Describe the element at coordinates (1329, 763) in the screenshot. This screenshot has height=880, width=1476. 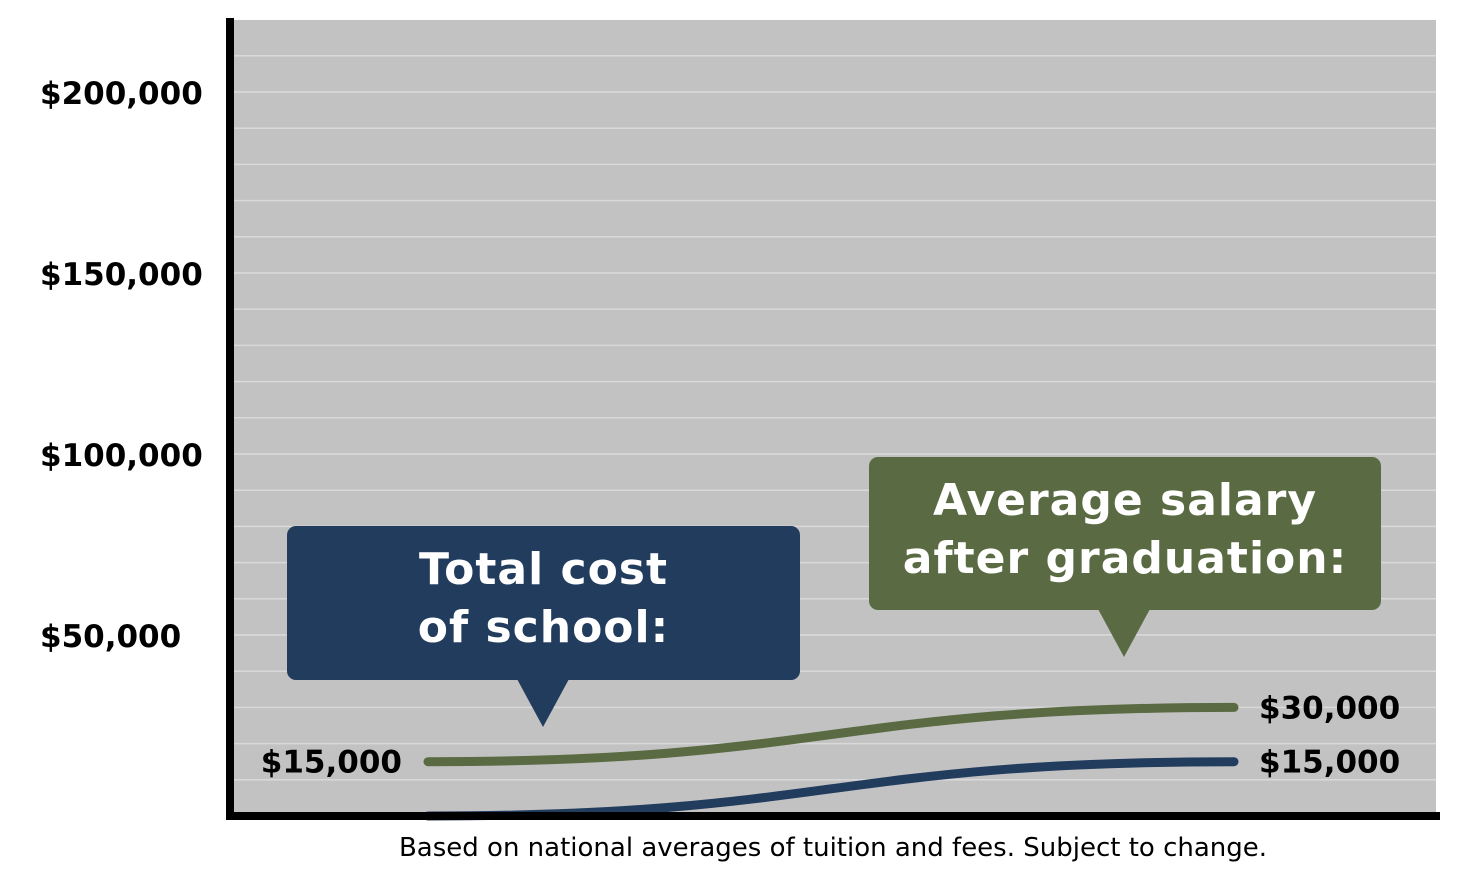
I see `series-end-label-cost: $15,000` at that location.